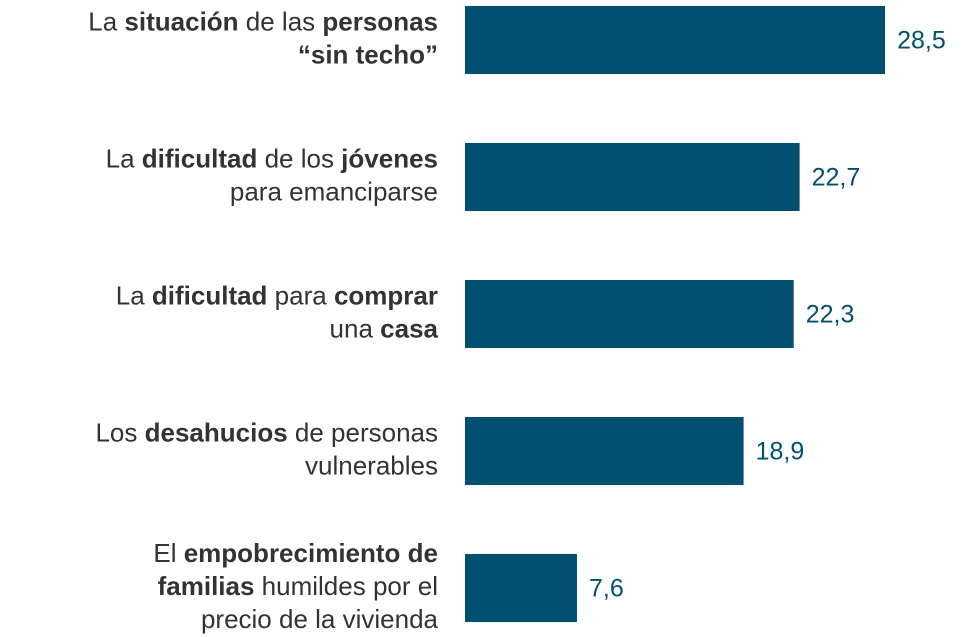 The image size is (963, 637). I want to click on label-run: casa, so click(409, 328).